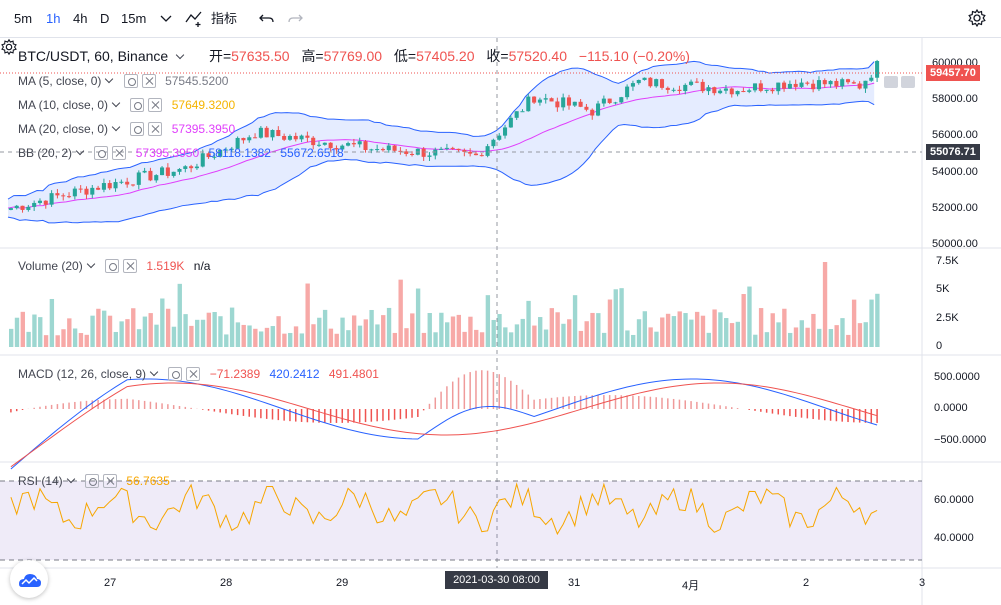  I want to click on price-axis-tick: 52000.00, so click(955, 208).